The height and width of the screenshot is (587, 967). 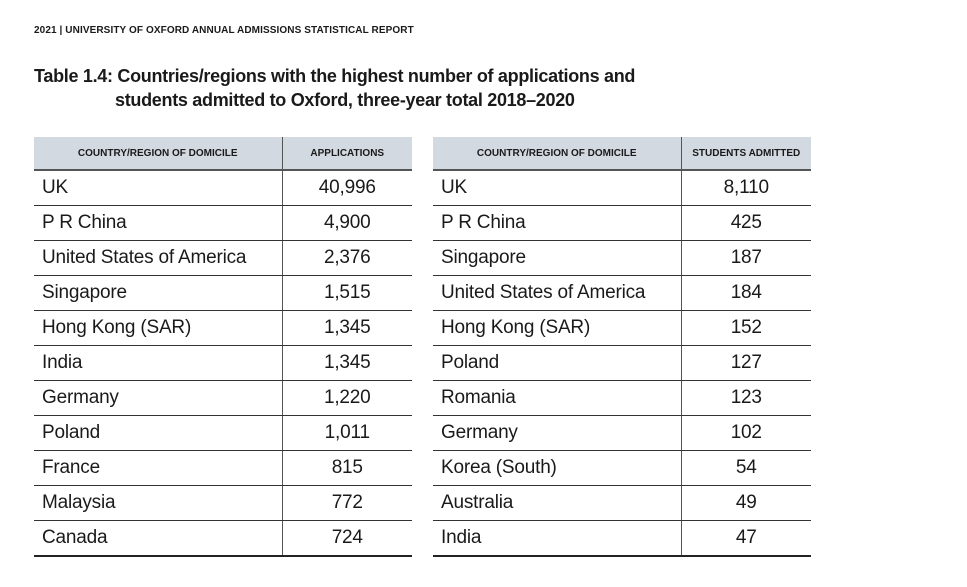 I want to click on table-row: Hong Kong (SAR) 1,345, so click(x=223, y=328).